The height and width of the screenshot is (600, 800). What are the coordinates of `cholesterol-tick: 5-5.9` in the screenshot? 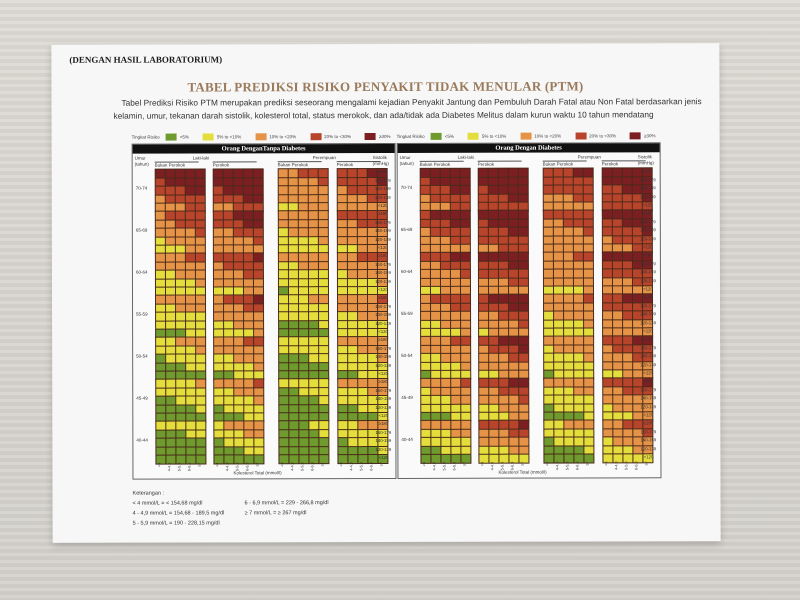 It's located at (302, 466).